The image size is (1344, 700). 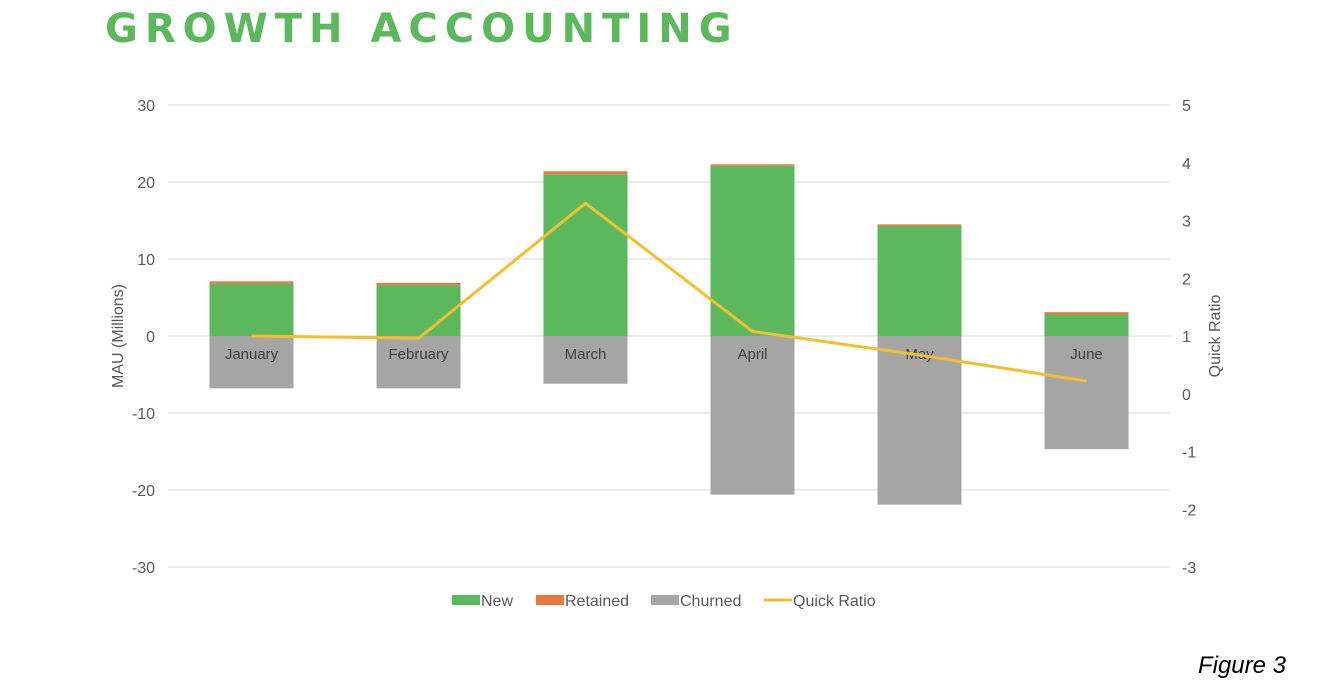 What do you see at coordinates (1186, 337) in the screenshot?
I see `y2-tick-label: 1` at bounding box center [1186, 337].